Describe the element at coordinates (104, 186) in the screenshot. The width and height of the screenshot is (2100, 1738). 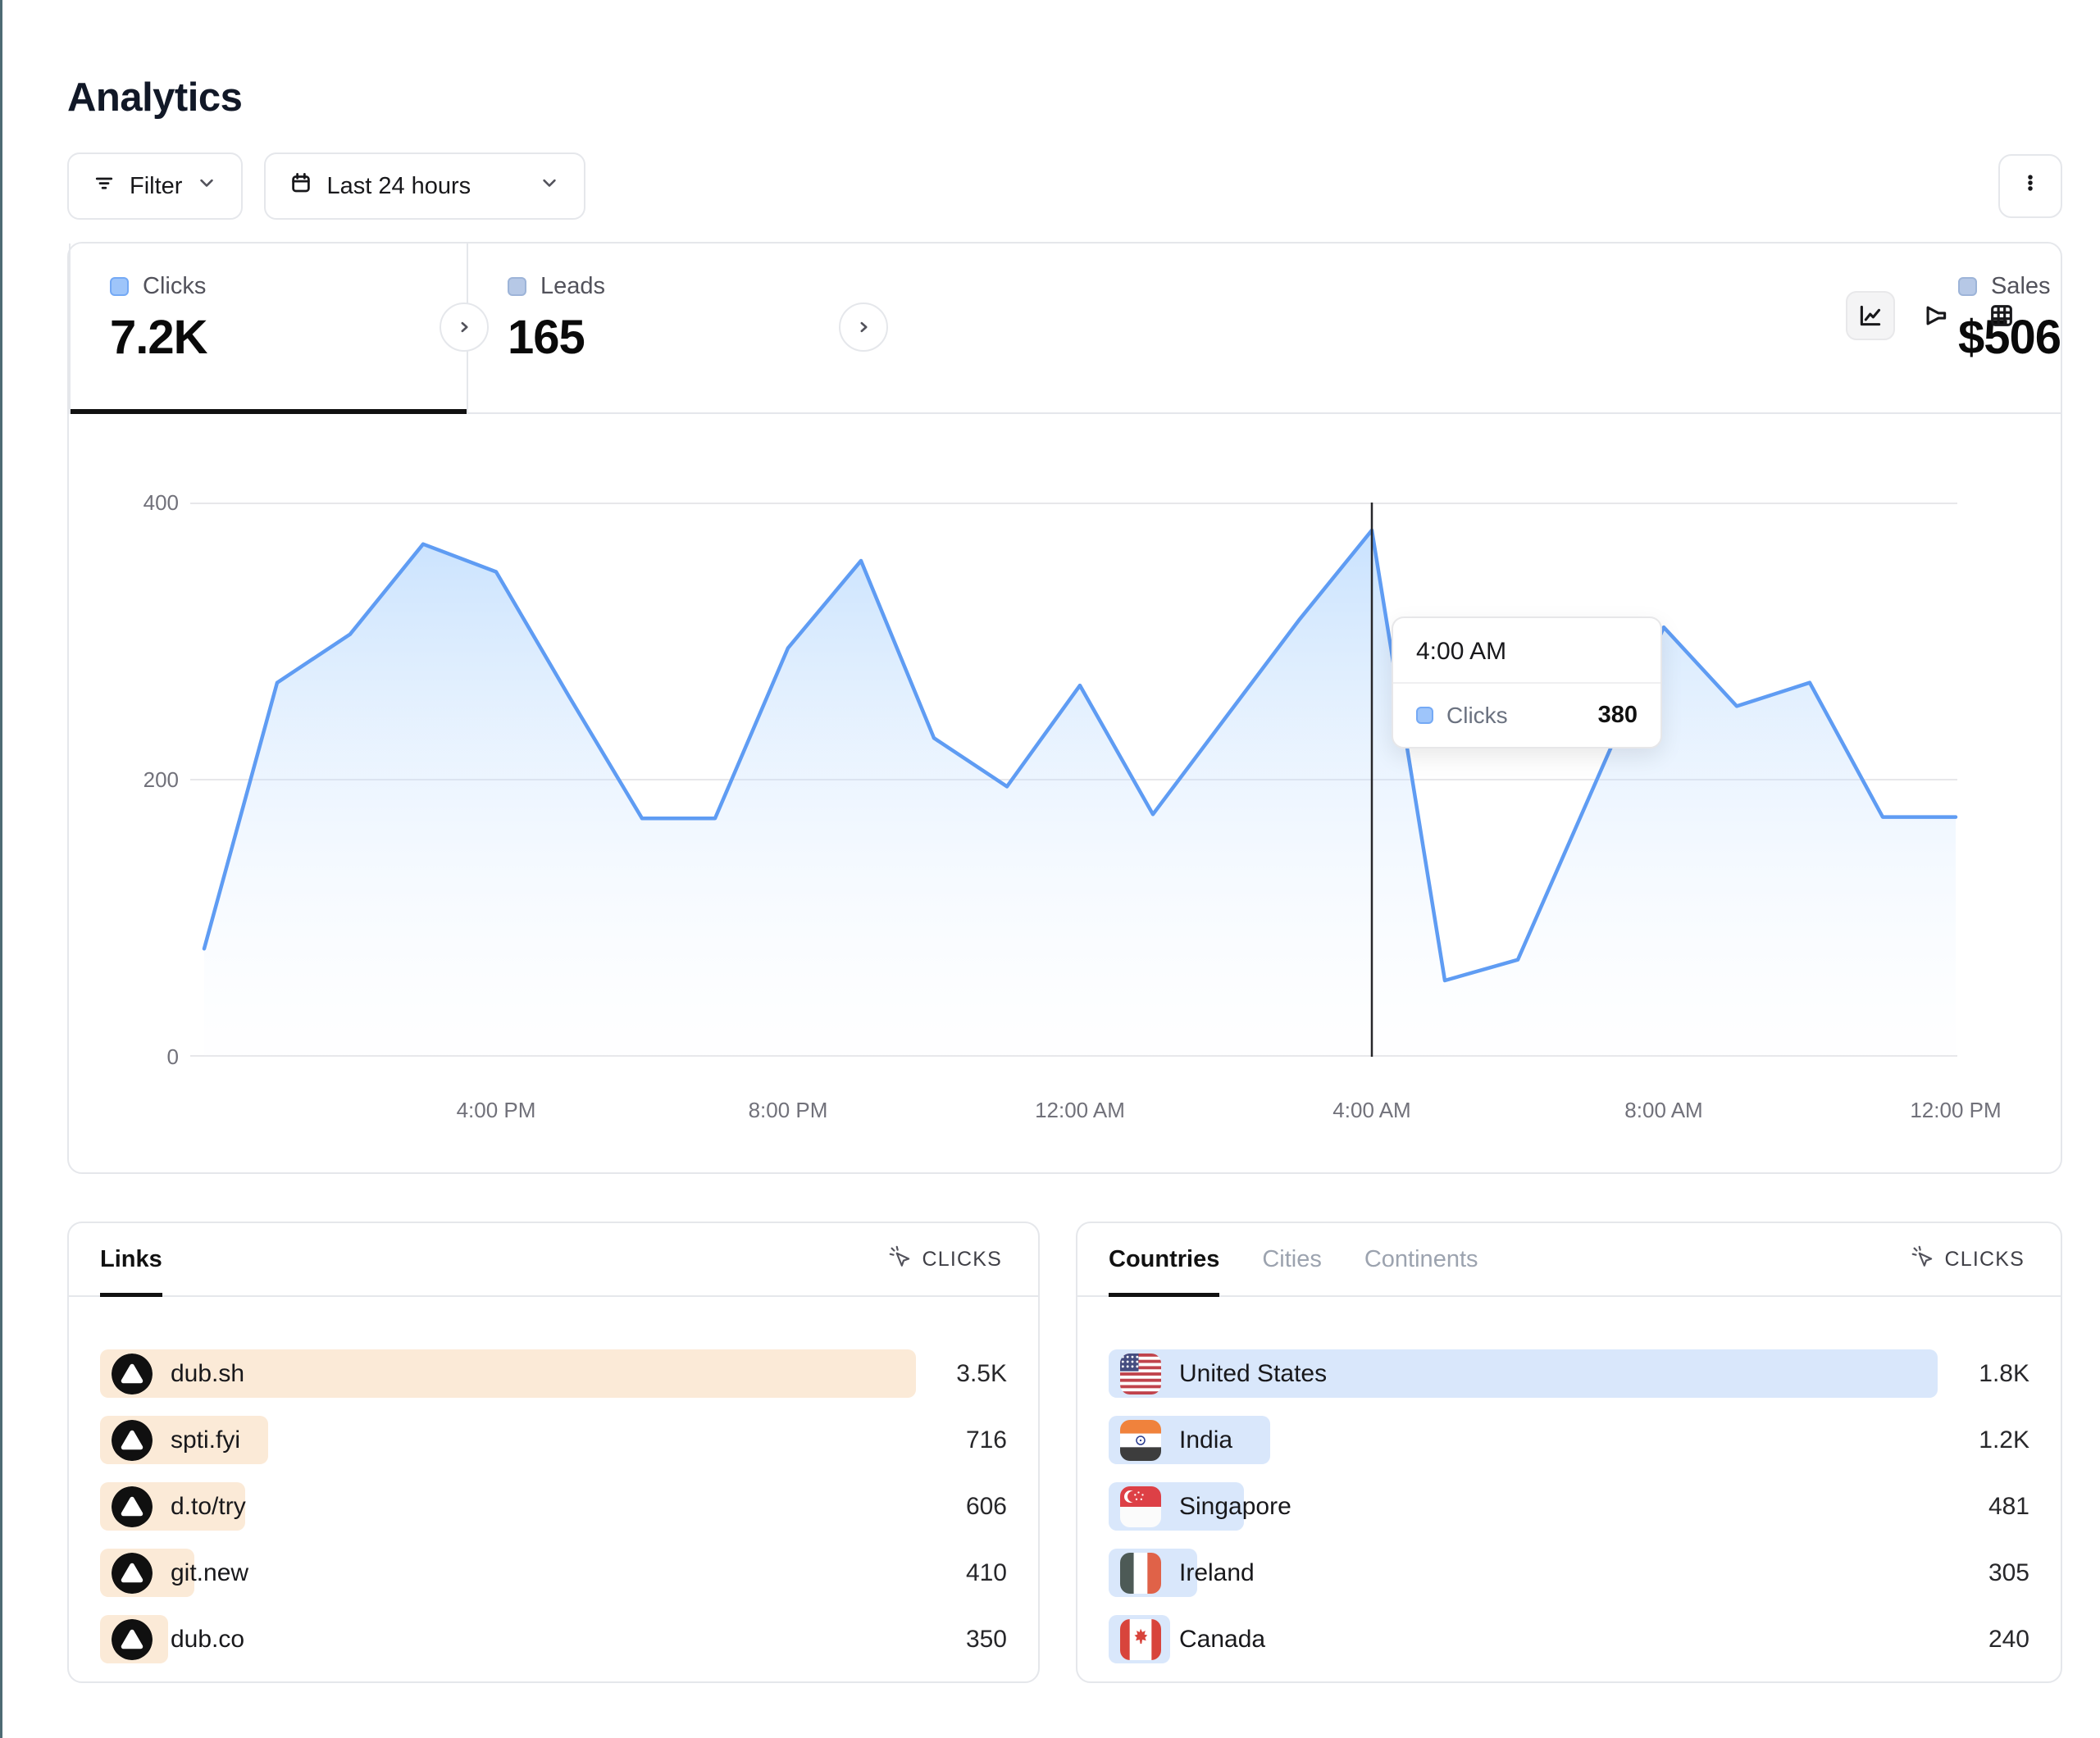
I see `filter-icon` at that location.